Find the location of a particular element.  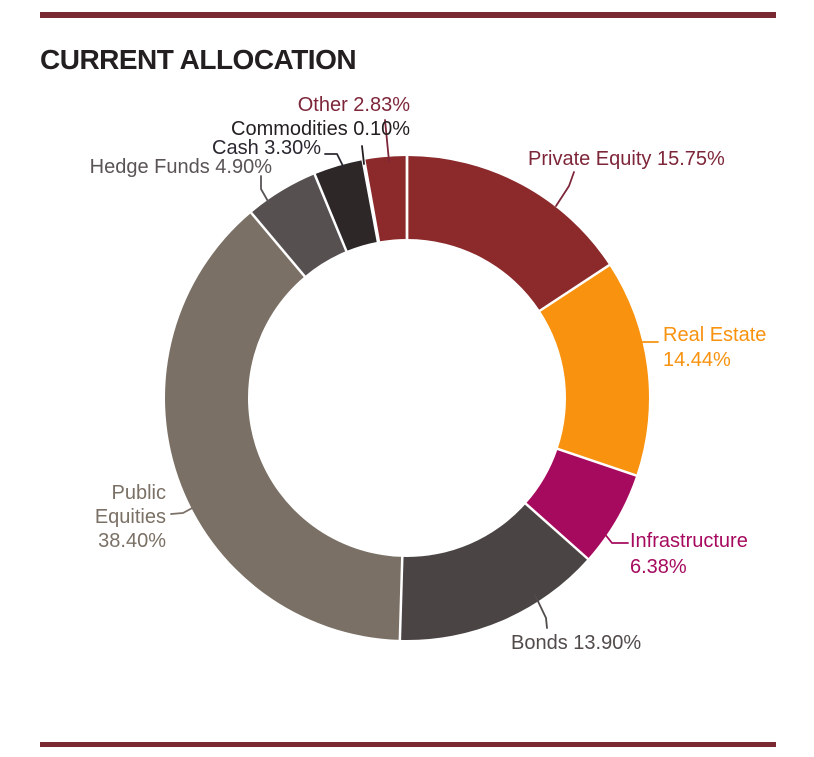

leader-bonds is located at coordinates (541, 611).